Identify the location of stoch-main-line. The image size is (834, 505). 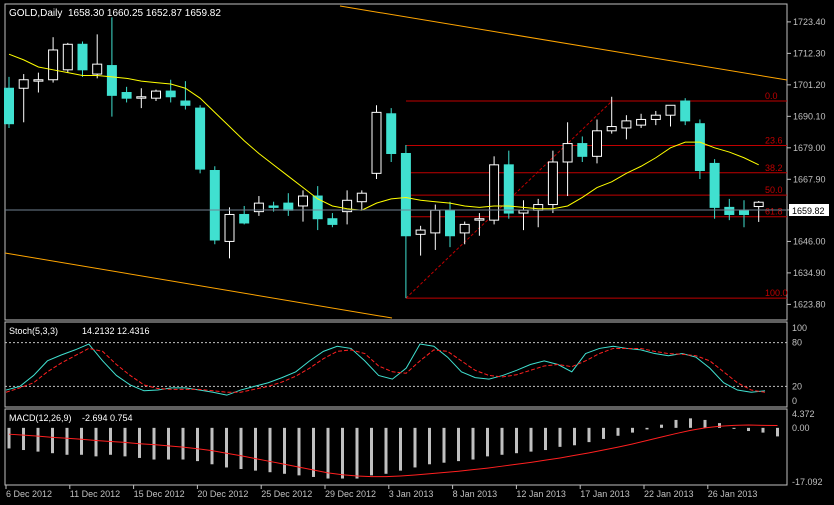
(385, 369).